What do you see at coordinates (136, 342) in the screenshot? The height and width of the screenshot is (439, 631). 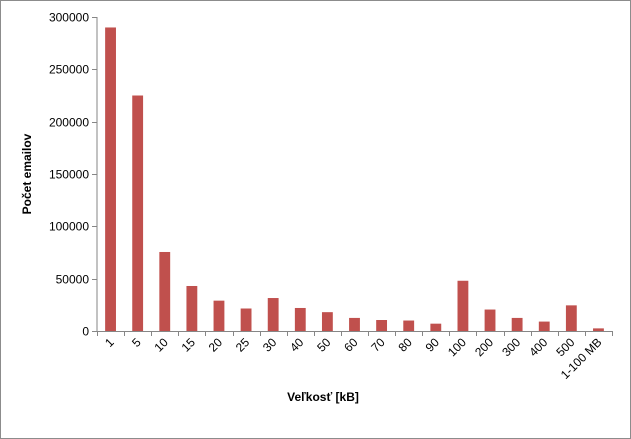 I see `x-tick-label: 5` at bounding box center [136, 342].